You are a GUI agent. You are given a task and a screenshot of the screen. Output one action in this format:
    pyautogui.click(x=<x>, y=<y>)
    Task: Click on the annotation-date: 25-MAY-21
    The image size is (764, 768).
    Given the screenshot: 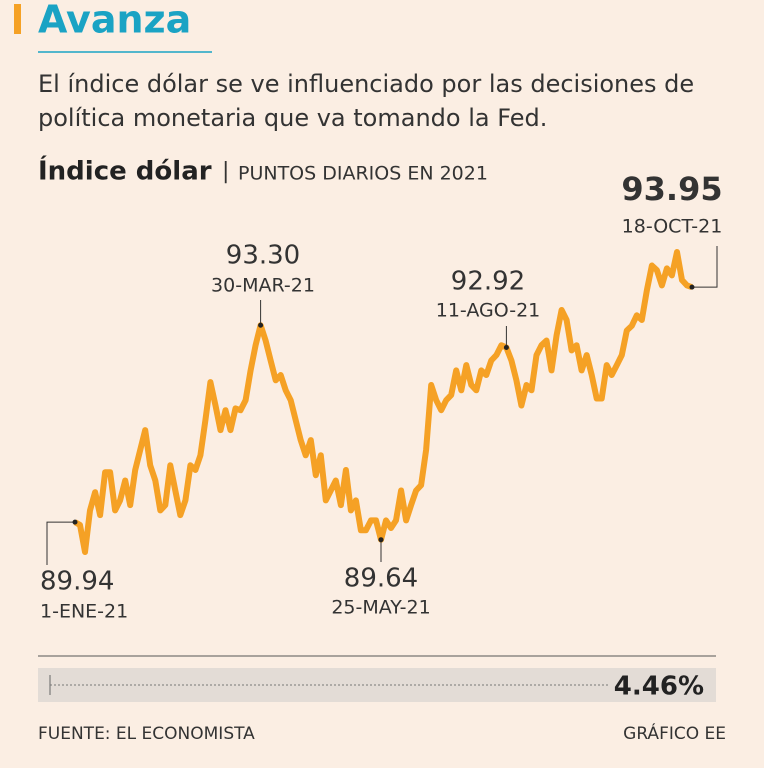 What is the action you would take?
    pyautogui.click(x=380, y=608)
    